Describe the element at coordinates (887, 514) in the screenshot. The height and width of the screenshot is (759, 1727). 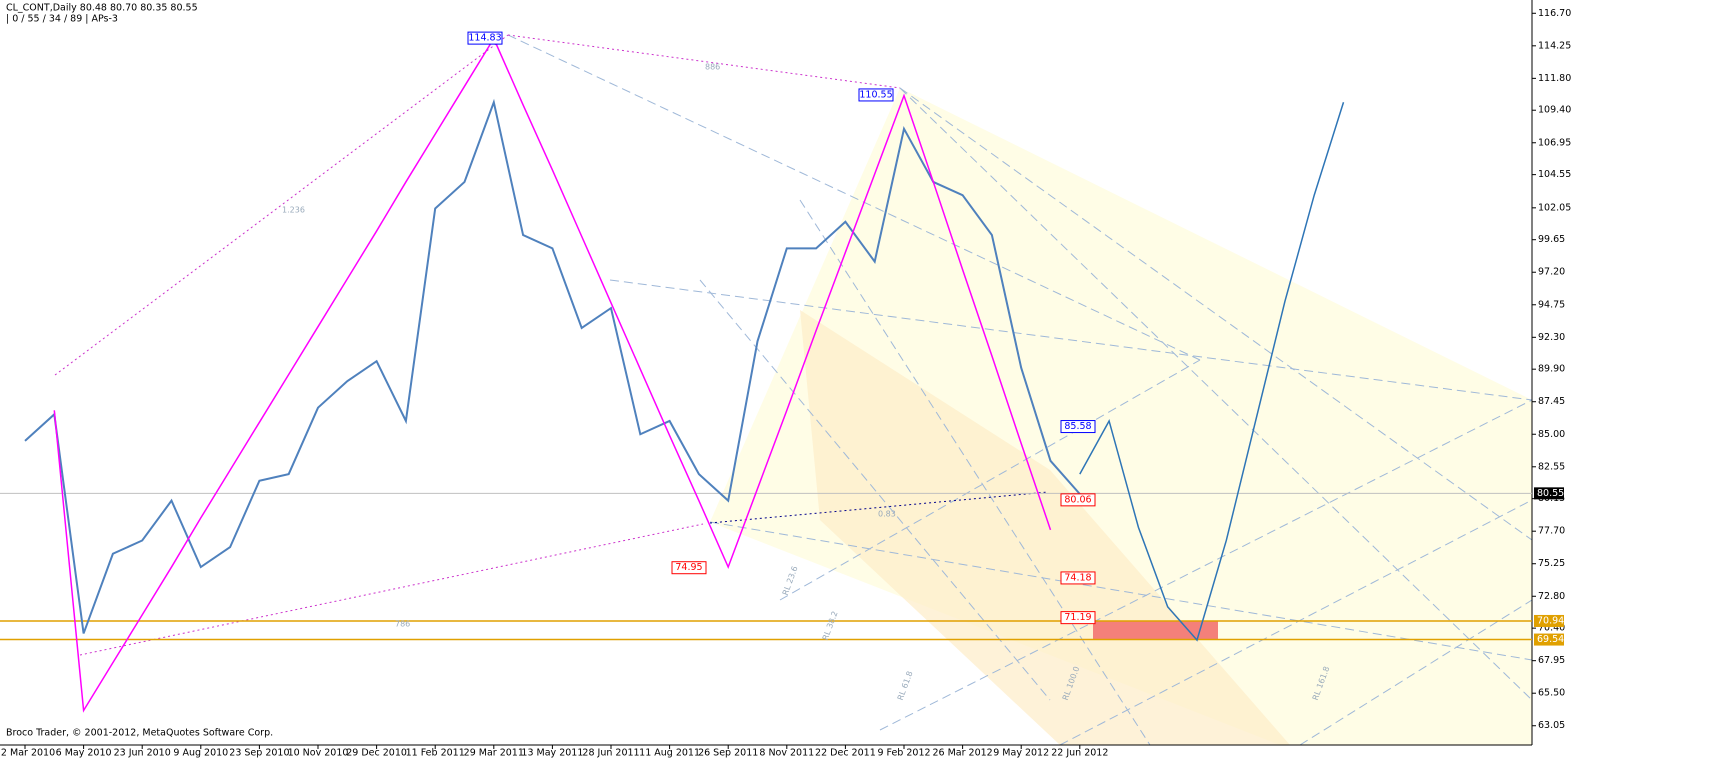
I see `fib-label: 0.83` at that location.